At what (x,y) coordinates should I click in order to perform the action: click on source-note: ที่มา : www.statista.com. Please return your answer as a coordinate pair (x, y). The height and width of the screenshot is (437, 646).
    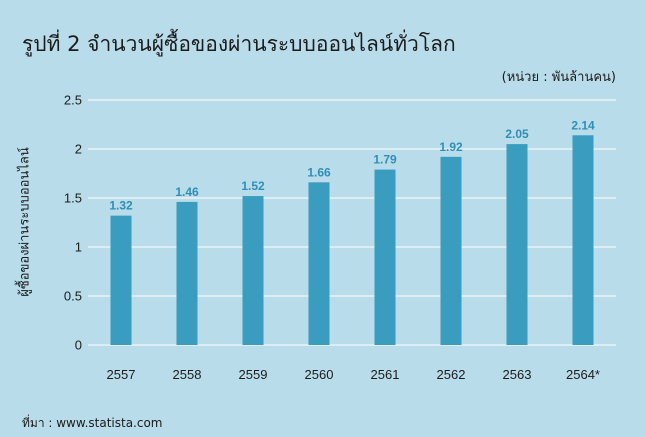
    Looking at the image, I should click on (92, 423).